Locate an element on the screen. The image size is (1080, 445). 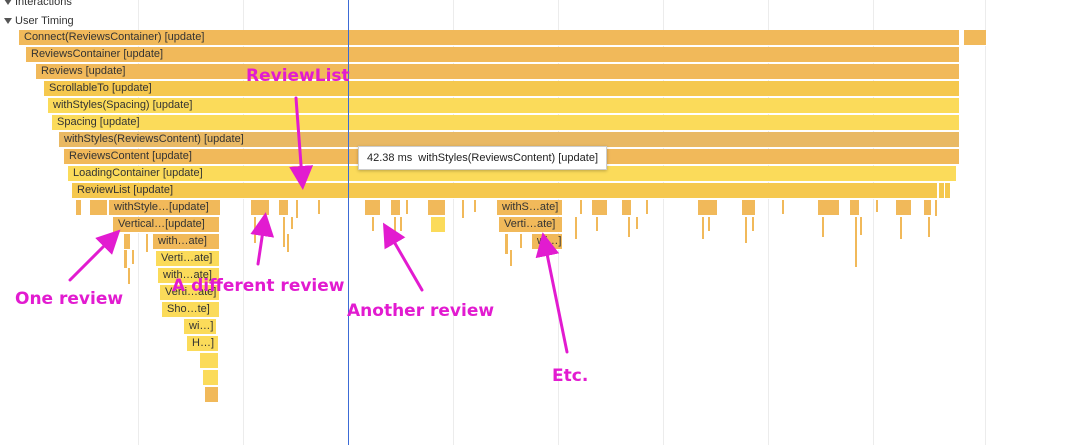
etc-arrow is located at coordinates (552, 293).